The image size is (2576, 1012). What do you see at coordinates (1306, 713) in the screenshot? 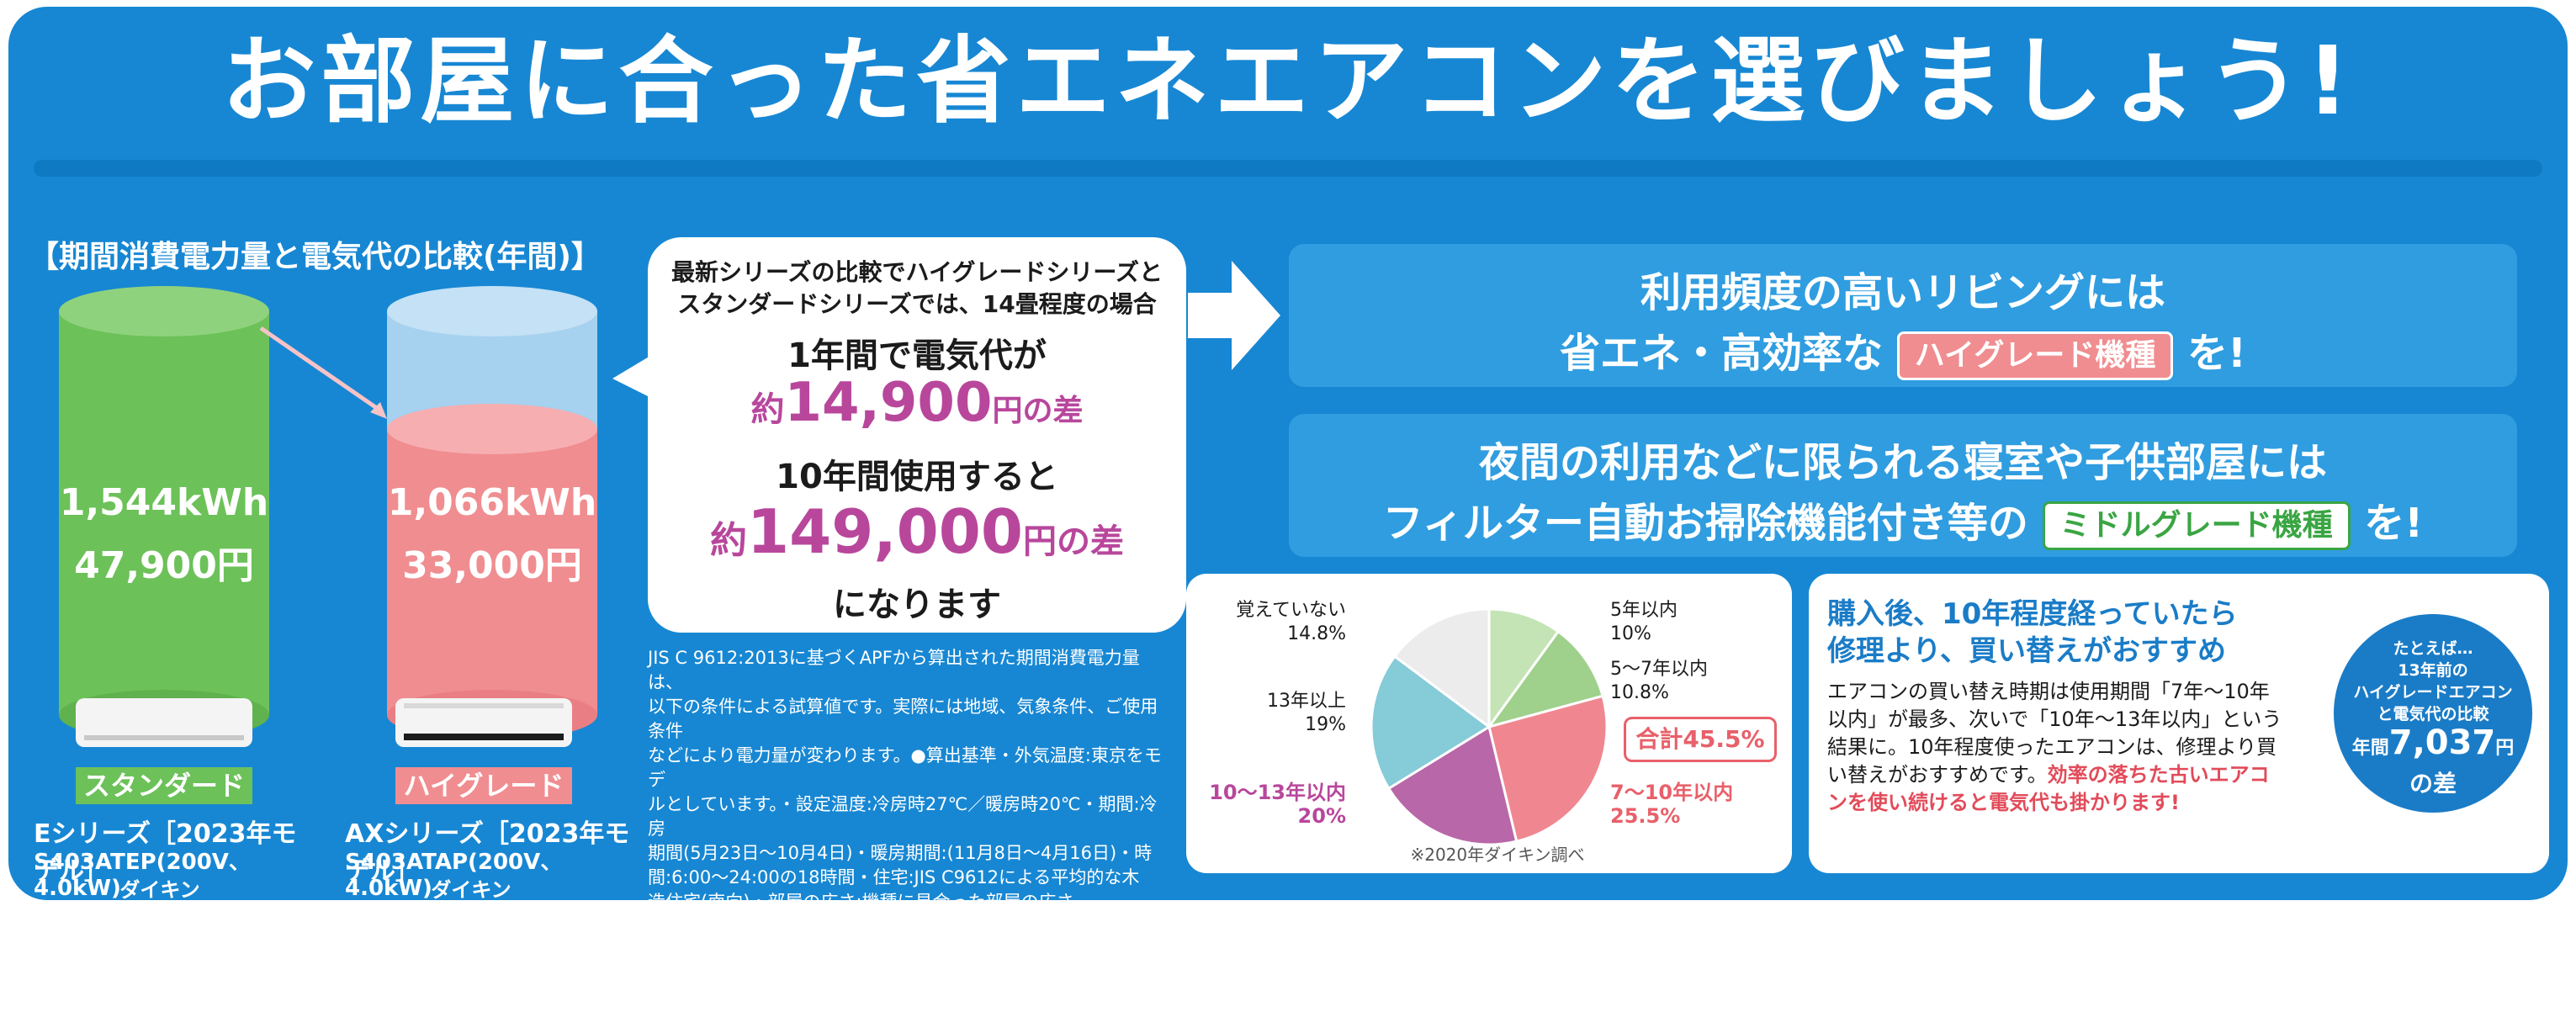
I see `pie-label-13plus: 13年以上 19%` at bounding box center [1306, 713].